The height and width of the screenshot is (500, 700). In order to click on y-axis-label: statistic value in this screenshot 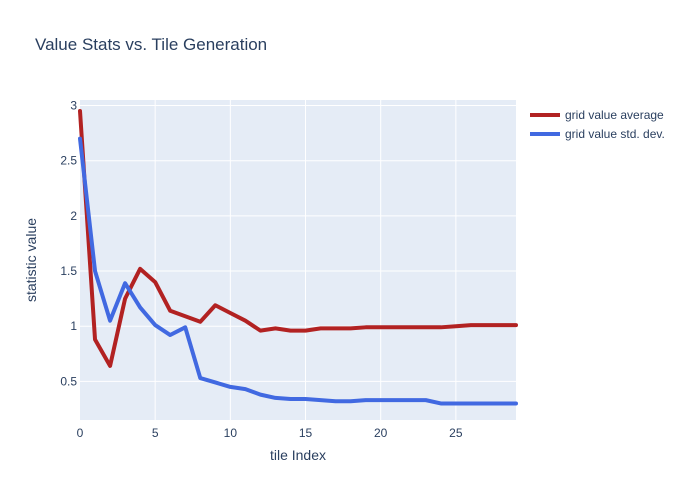, I will do `click(31, 260)`.